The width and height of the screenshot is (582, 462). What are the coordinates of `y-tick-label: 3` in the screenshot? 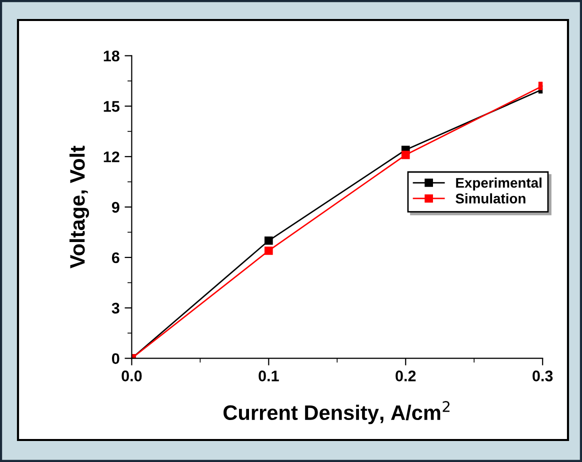 It's located at (116, 308).